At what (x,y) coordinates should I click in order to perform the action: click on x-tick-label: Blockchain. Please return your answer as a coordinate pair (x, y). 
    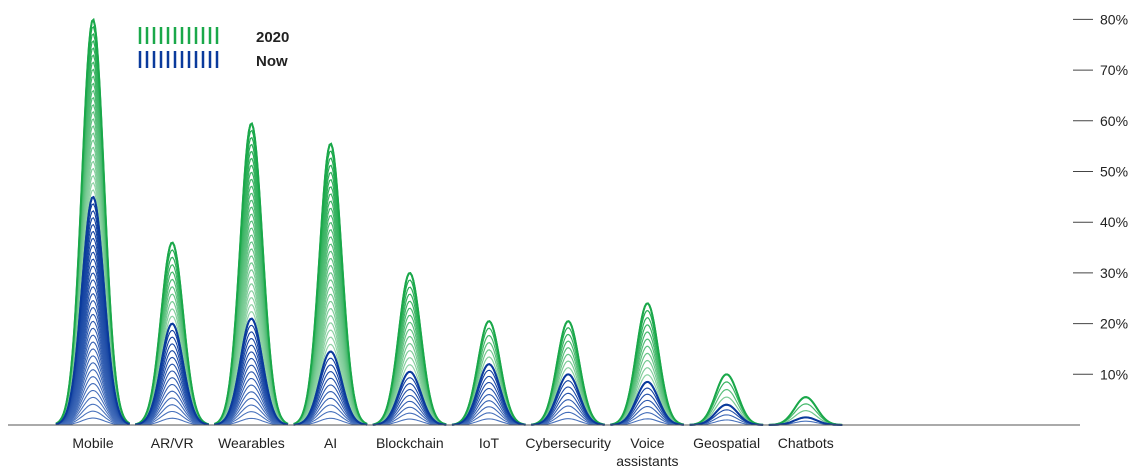
    Looking at the image, I should click on (410, 443).